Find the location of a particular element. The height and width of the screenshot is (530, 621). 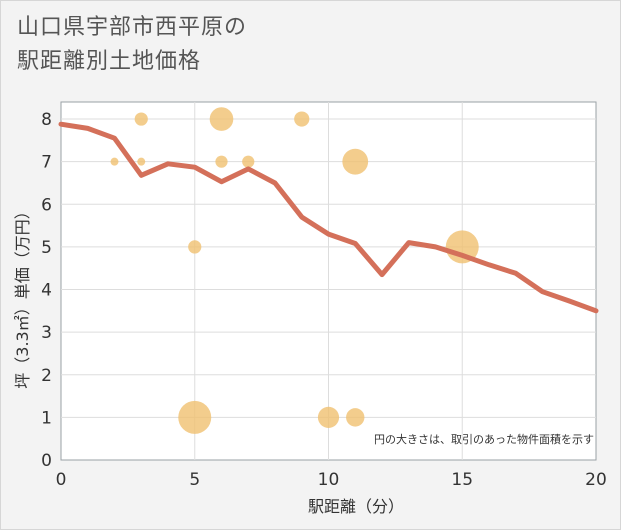

chart-title: 山口県宇部市西平原の 駅距離別土地価格 is located at coordinates (132, 45).